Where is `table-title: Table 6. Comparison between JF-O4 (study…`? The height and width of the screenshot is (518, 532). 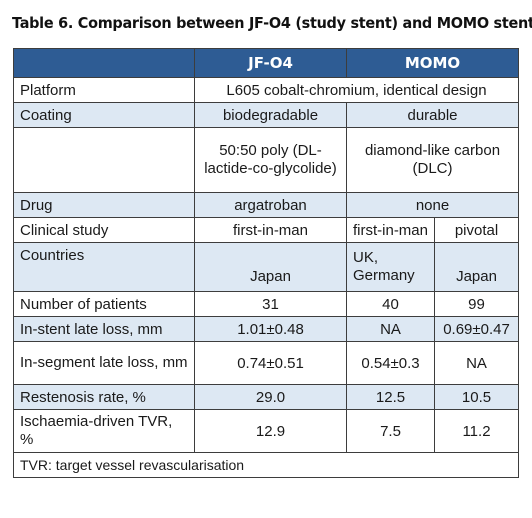 table-title: Table 6. Comparison between JF-O4 (study… is located at coordinates (272, 23).